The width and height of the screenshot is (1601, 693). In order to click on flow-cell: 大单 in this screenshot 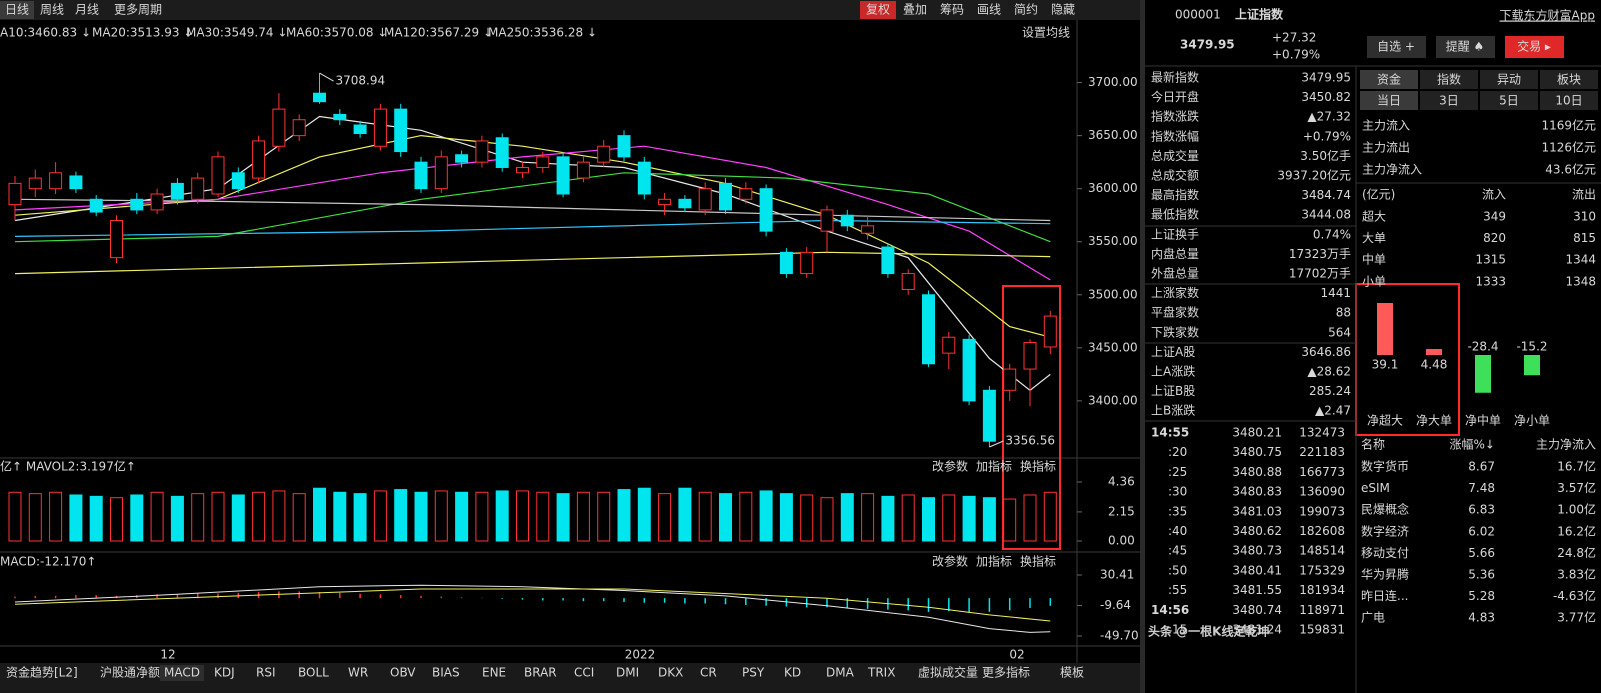, I will do `click(1374, 238)`.